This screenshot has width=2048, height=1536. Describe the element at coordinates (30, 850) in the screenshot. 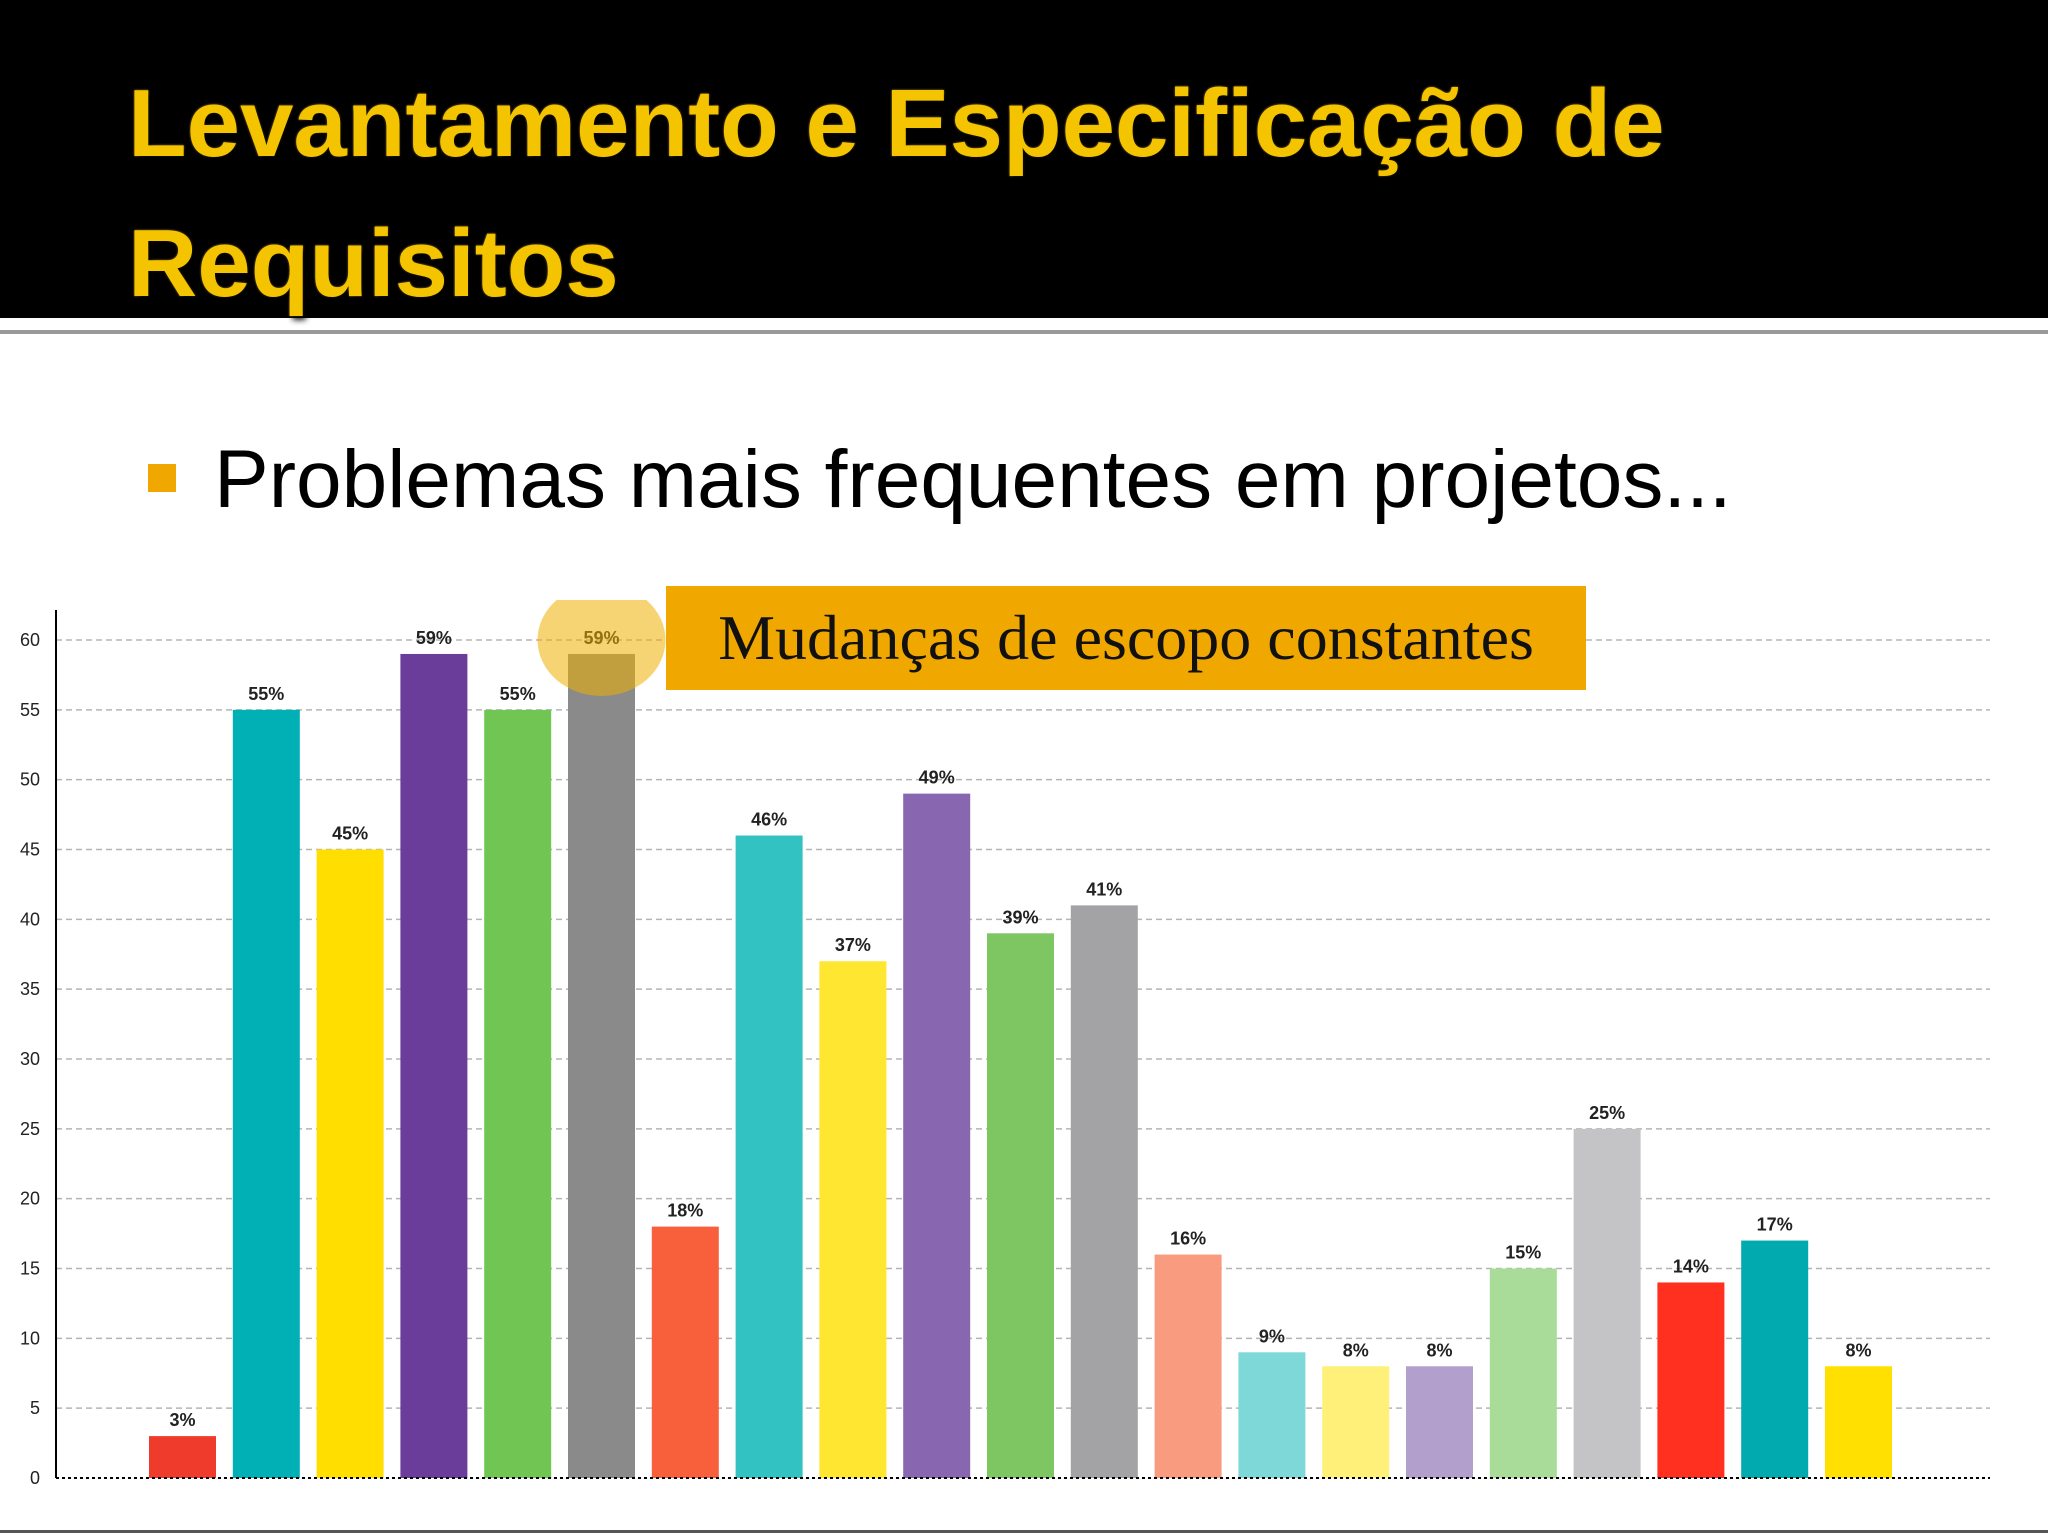

I see `y-tick-label: 45` at that location.